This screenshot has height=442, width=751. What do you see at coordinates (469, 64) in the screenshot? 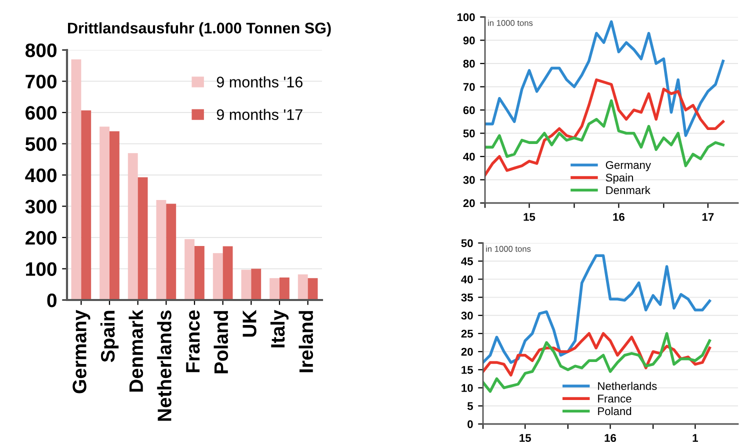
I see `y-tick-label: 80` at bounding box center [469, 64].